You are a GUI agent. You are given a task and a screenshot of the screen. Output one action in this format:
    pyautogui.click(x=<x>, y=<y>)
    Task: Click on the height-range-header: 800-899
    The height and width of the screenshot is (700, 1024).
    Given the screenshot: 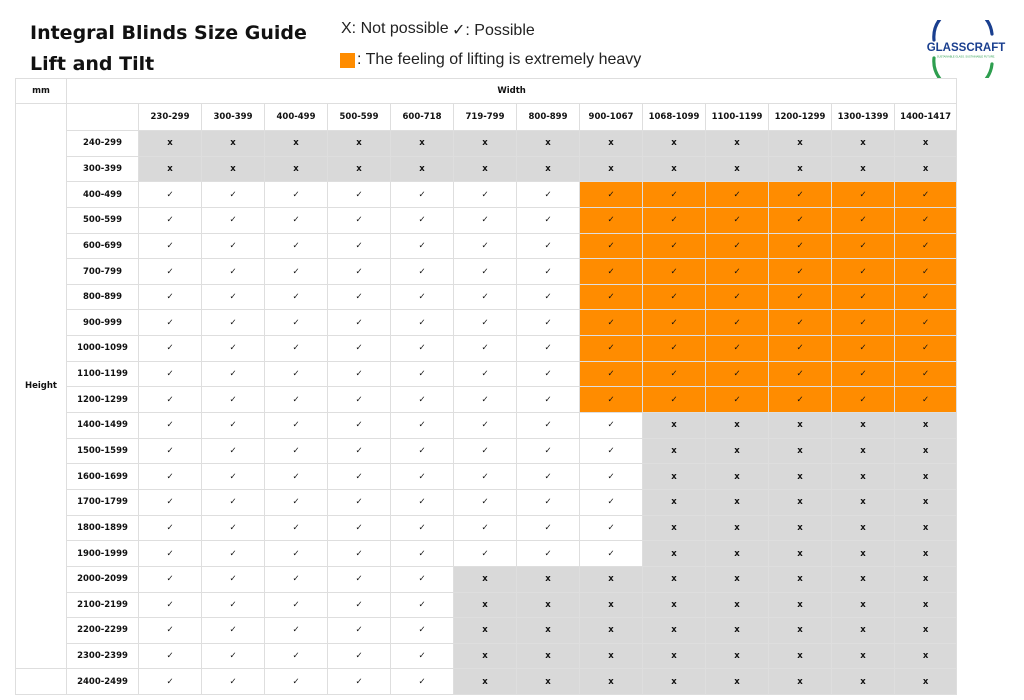 What is the action you would take?
    pyautogui.click(x=102, y=297)
    